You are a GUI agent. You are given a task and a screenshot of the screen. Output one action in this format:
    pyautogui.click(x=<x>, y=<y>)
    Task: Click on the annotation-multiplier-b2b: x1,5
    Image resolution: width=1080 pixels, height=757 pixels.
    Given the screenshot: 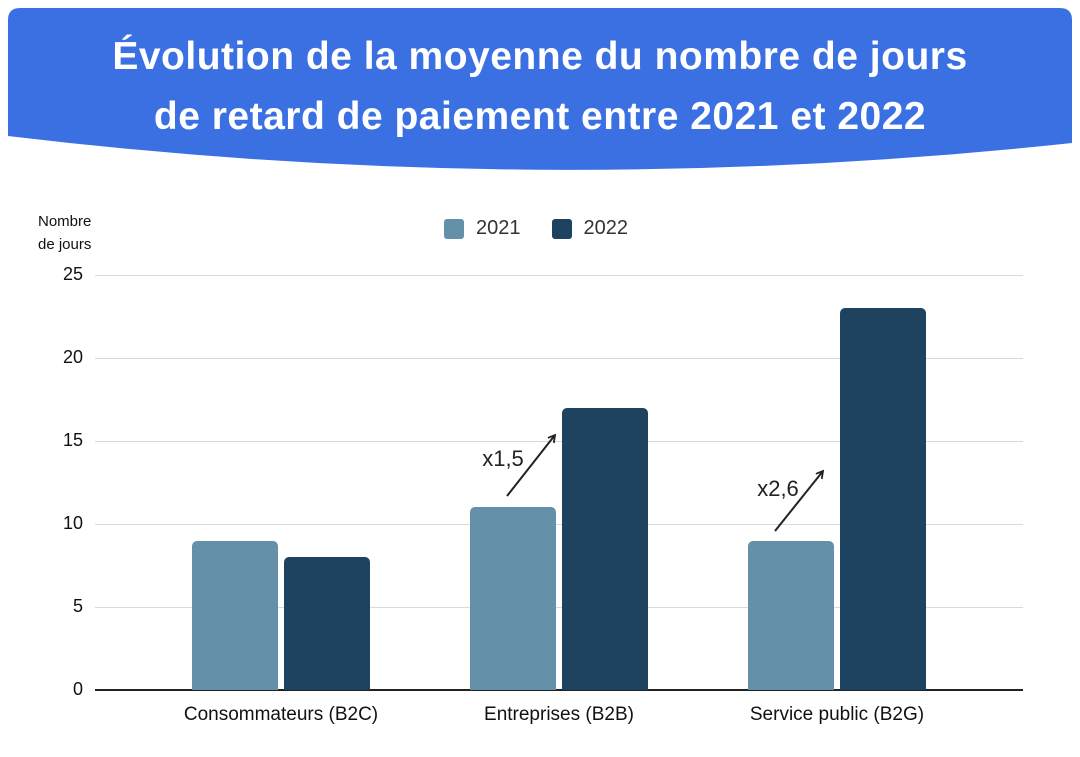 What is the action you would take?
    pyautogui.click(x=503, y=458)
    